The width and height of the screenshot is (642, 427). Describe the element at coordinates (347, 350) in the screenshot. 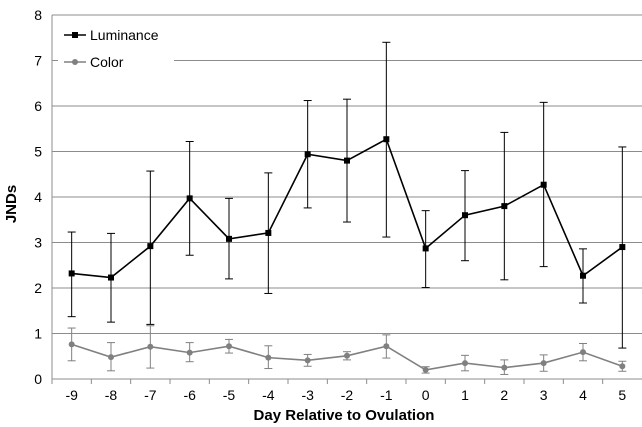

I see `series-color` at that location.